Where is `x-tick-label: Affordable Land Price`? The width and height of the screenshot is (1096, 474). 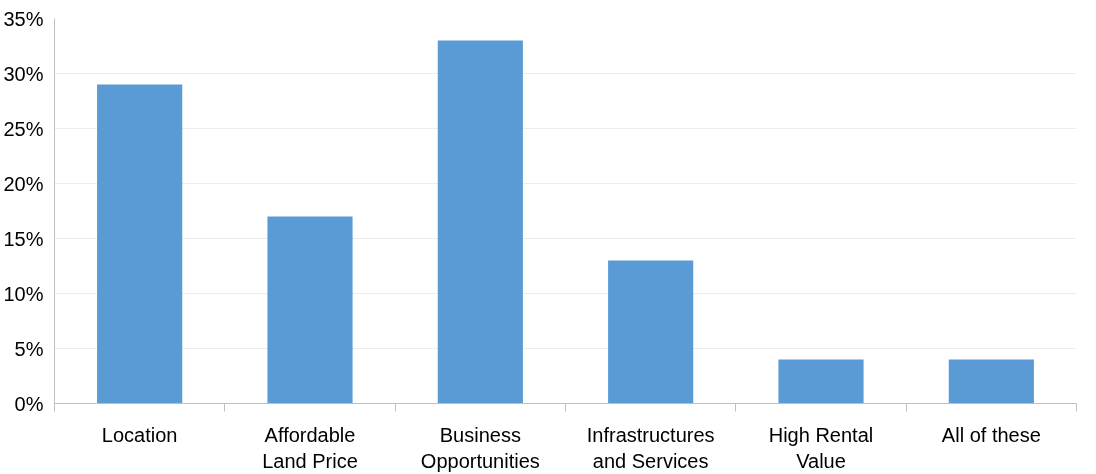 x-tick-label: Affordable Land Price is located at coordinates (310, 447).